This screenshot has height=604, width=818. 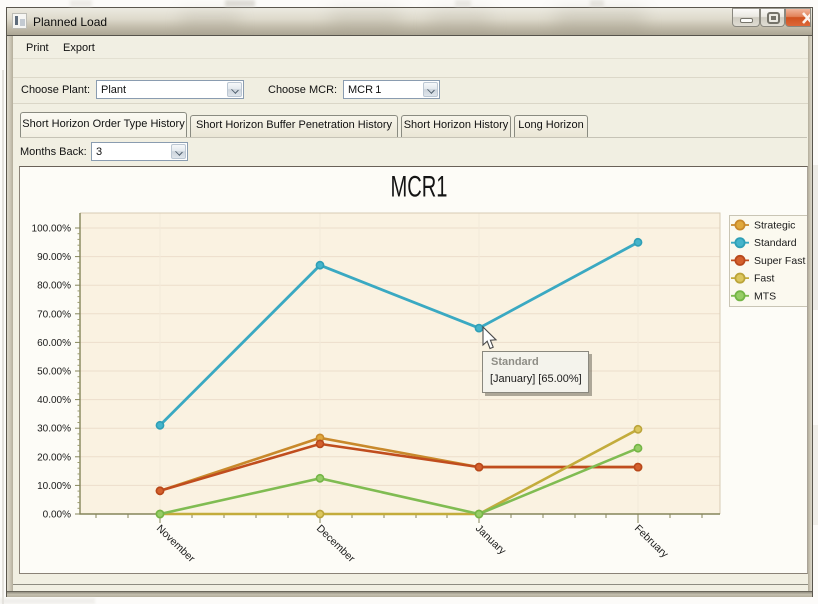 I want to click on svg-text: 30.00%, so click(x=54, y=429).